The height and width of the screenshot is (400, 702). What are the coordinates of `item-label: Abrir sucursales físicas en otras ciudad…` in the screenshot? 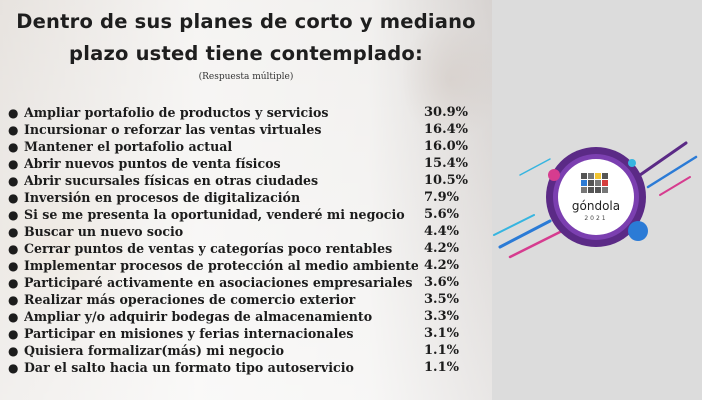 It's located at (171, 180).